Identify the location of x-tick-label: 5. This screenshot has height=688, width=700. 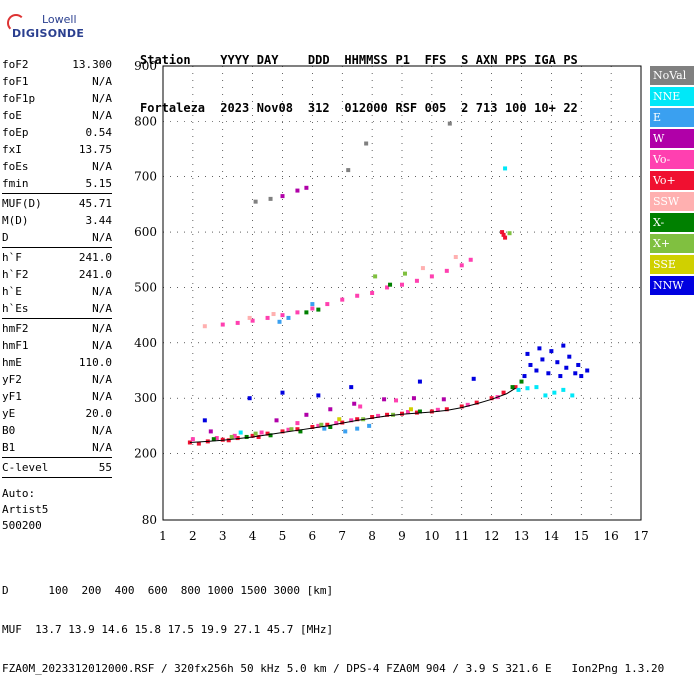
(283, 536).